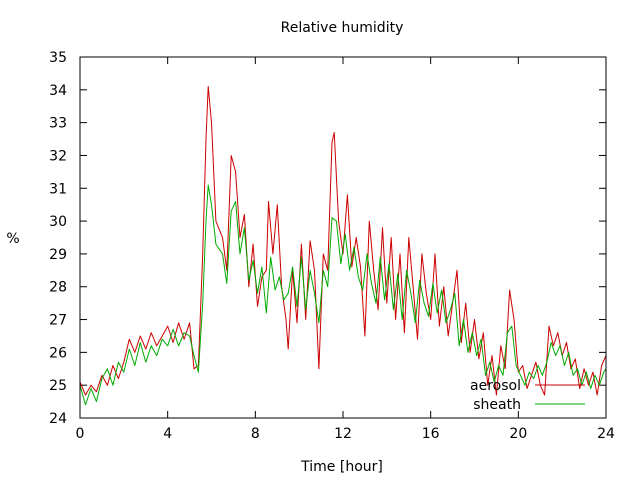 The height and width of the screenshot is (480, 640). I want to click on y-tick-label: 29, so click(58, 255).